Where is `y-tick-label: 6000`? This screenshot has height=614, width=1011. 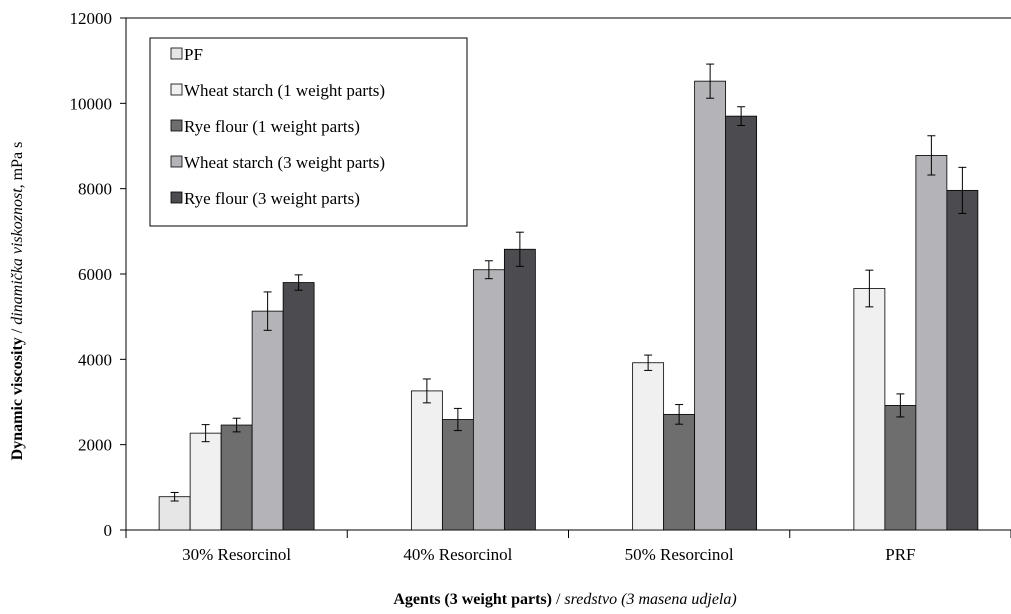
y-tick-label: 6000 is located at coordinates (95, 274).